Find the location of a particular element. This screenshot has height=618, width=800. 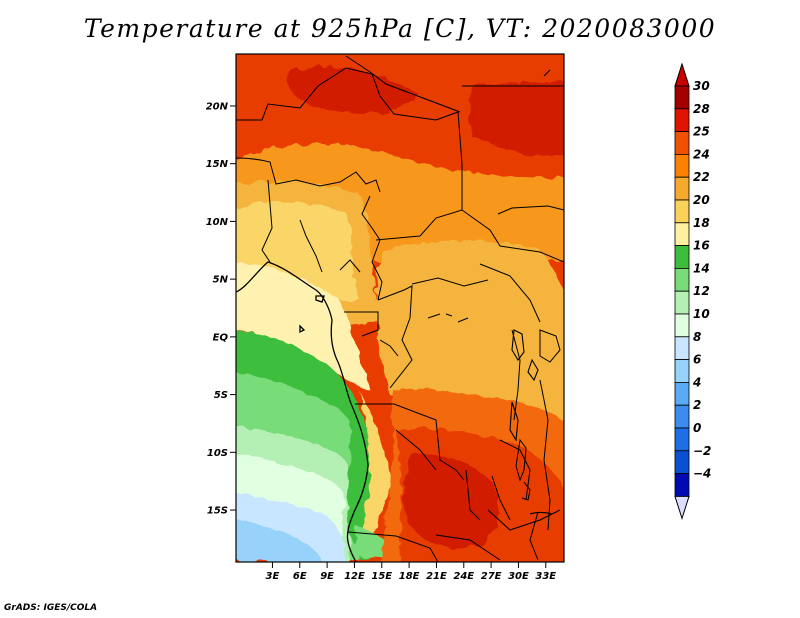

colorbar-label: −2 is located at coordinates (702, 451).